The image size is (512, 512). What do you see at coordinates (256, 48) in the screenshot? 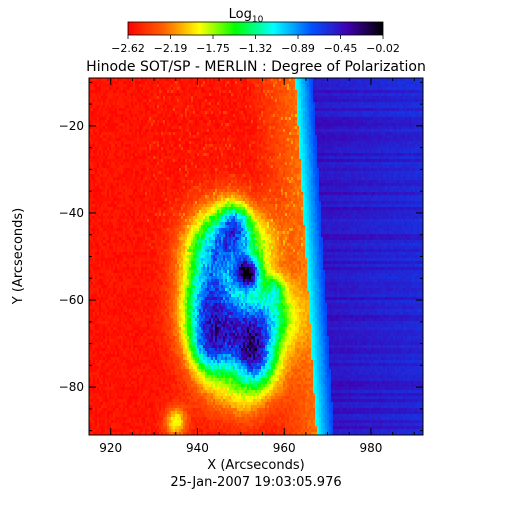
I see `colorbar-tick-label: −1.32` at bounding box center [256, 48].